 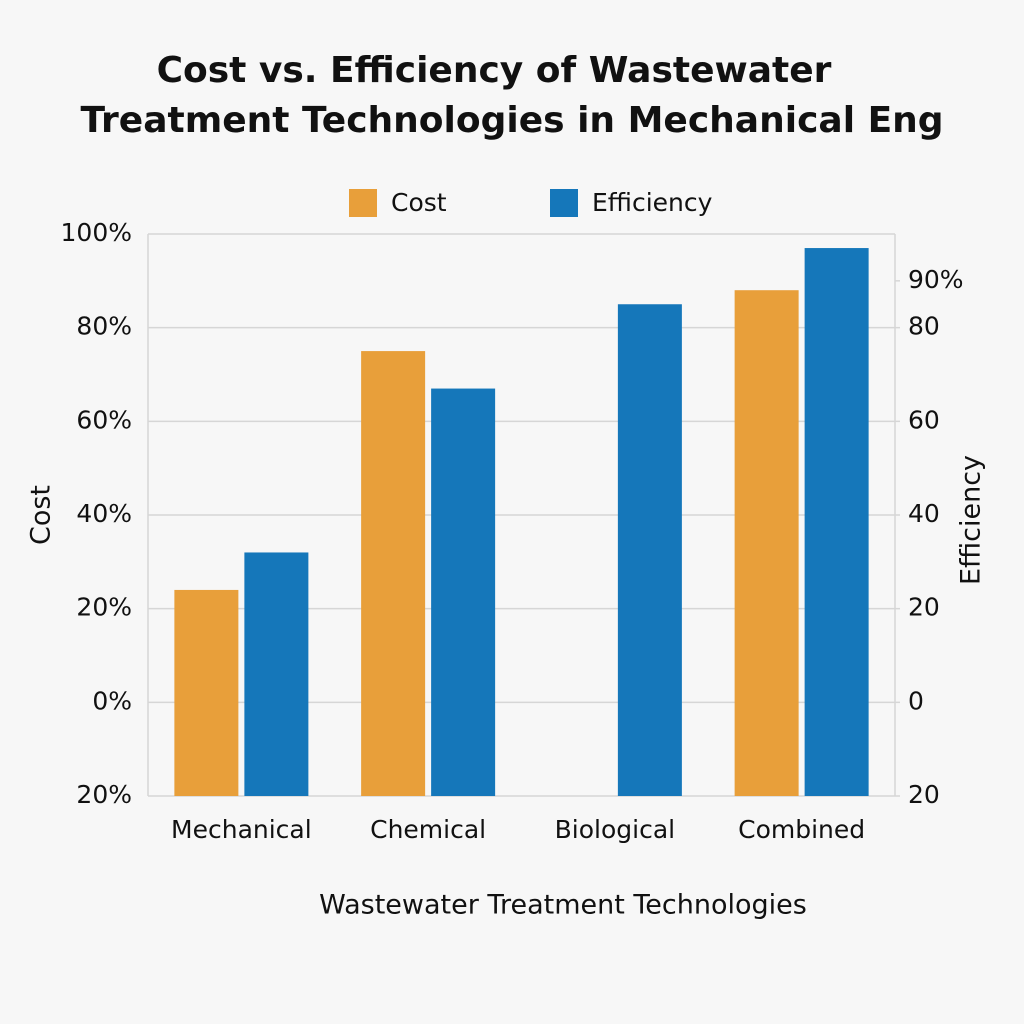 I want to click on y-tick-label: 40%, so click(x=104, y=513).